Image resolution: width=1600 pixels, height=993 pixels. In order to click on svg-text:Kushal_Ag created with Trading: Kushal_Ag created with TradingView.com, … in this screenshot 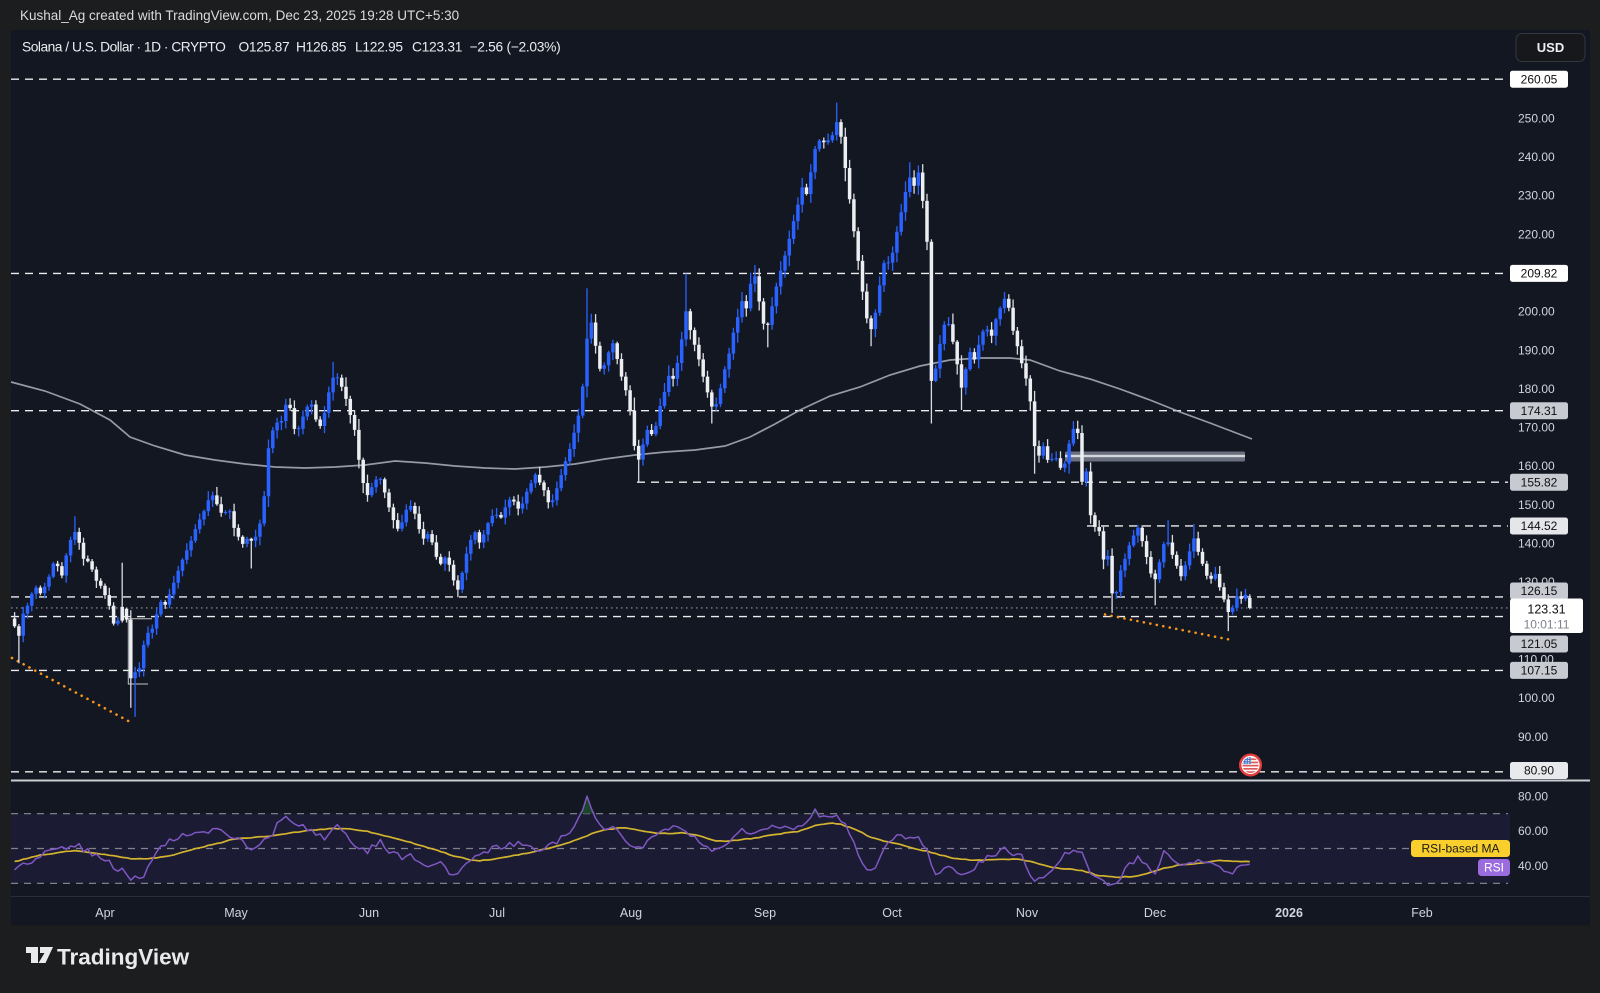, I will do `click(239, 15)`.